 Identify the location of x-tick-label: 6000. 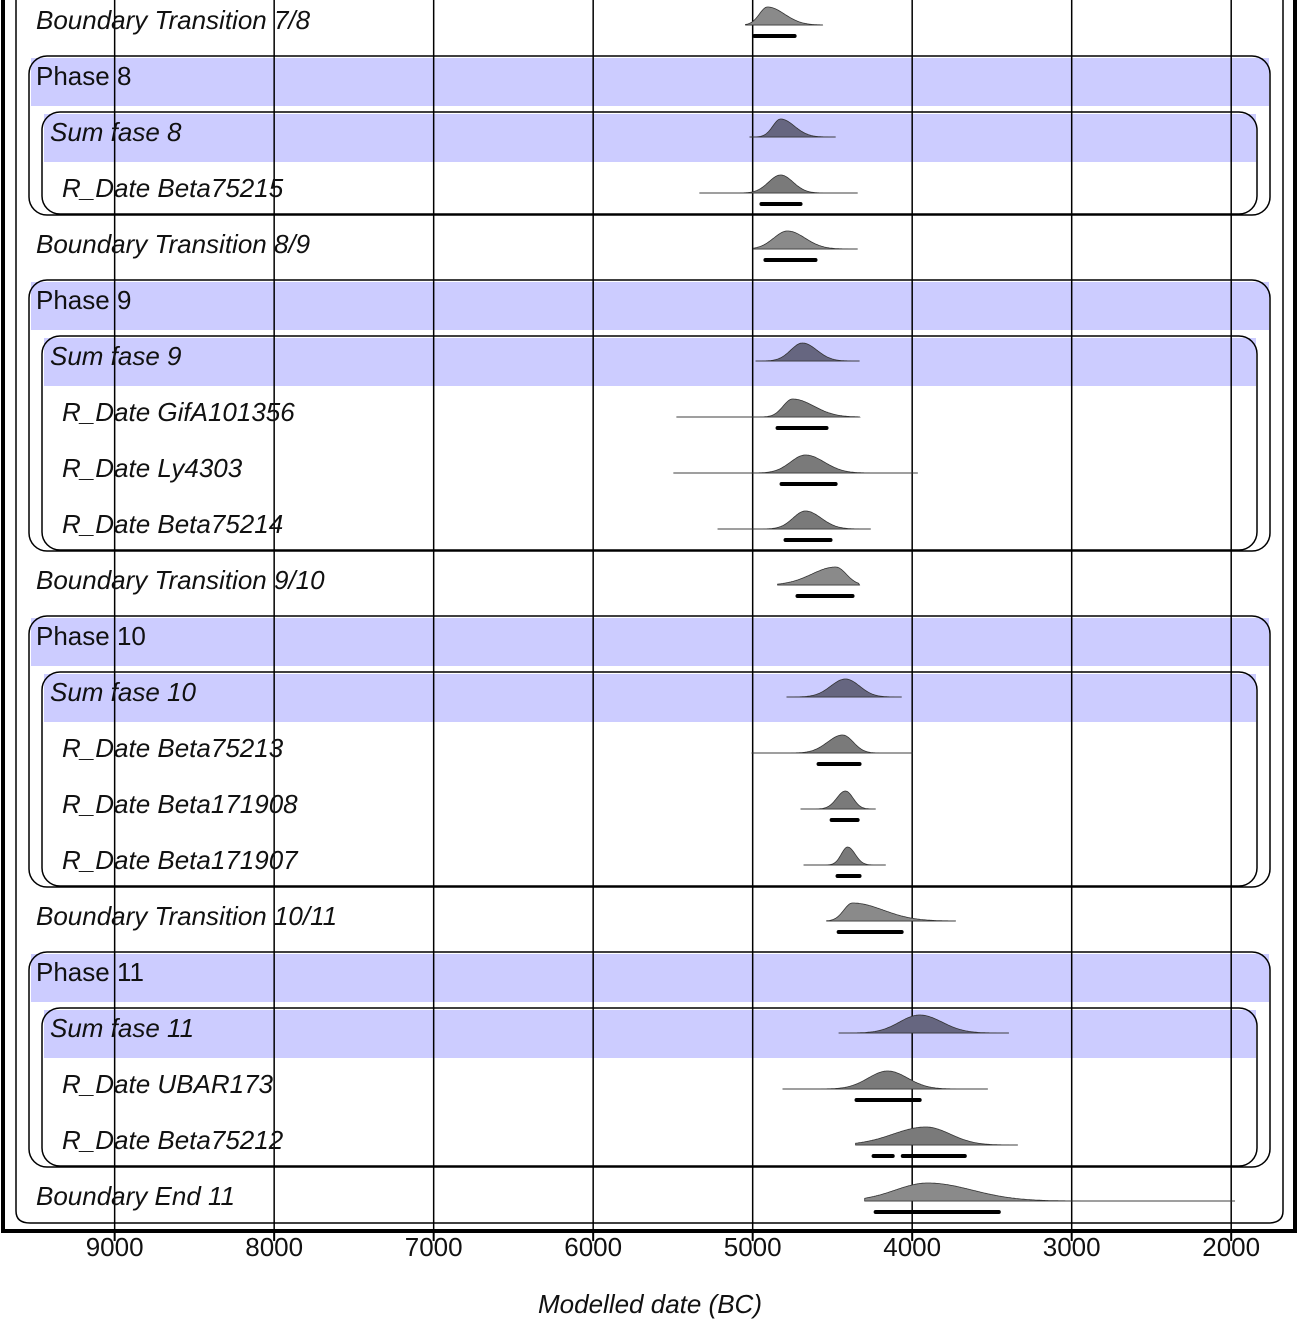
(593, 1247).